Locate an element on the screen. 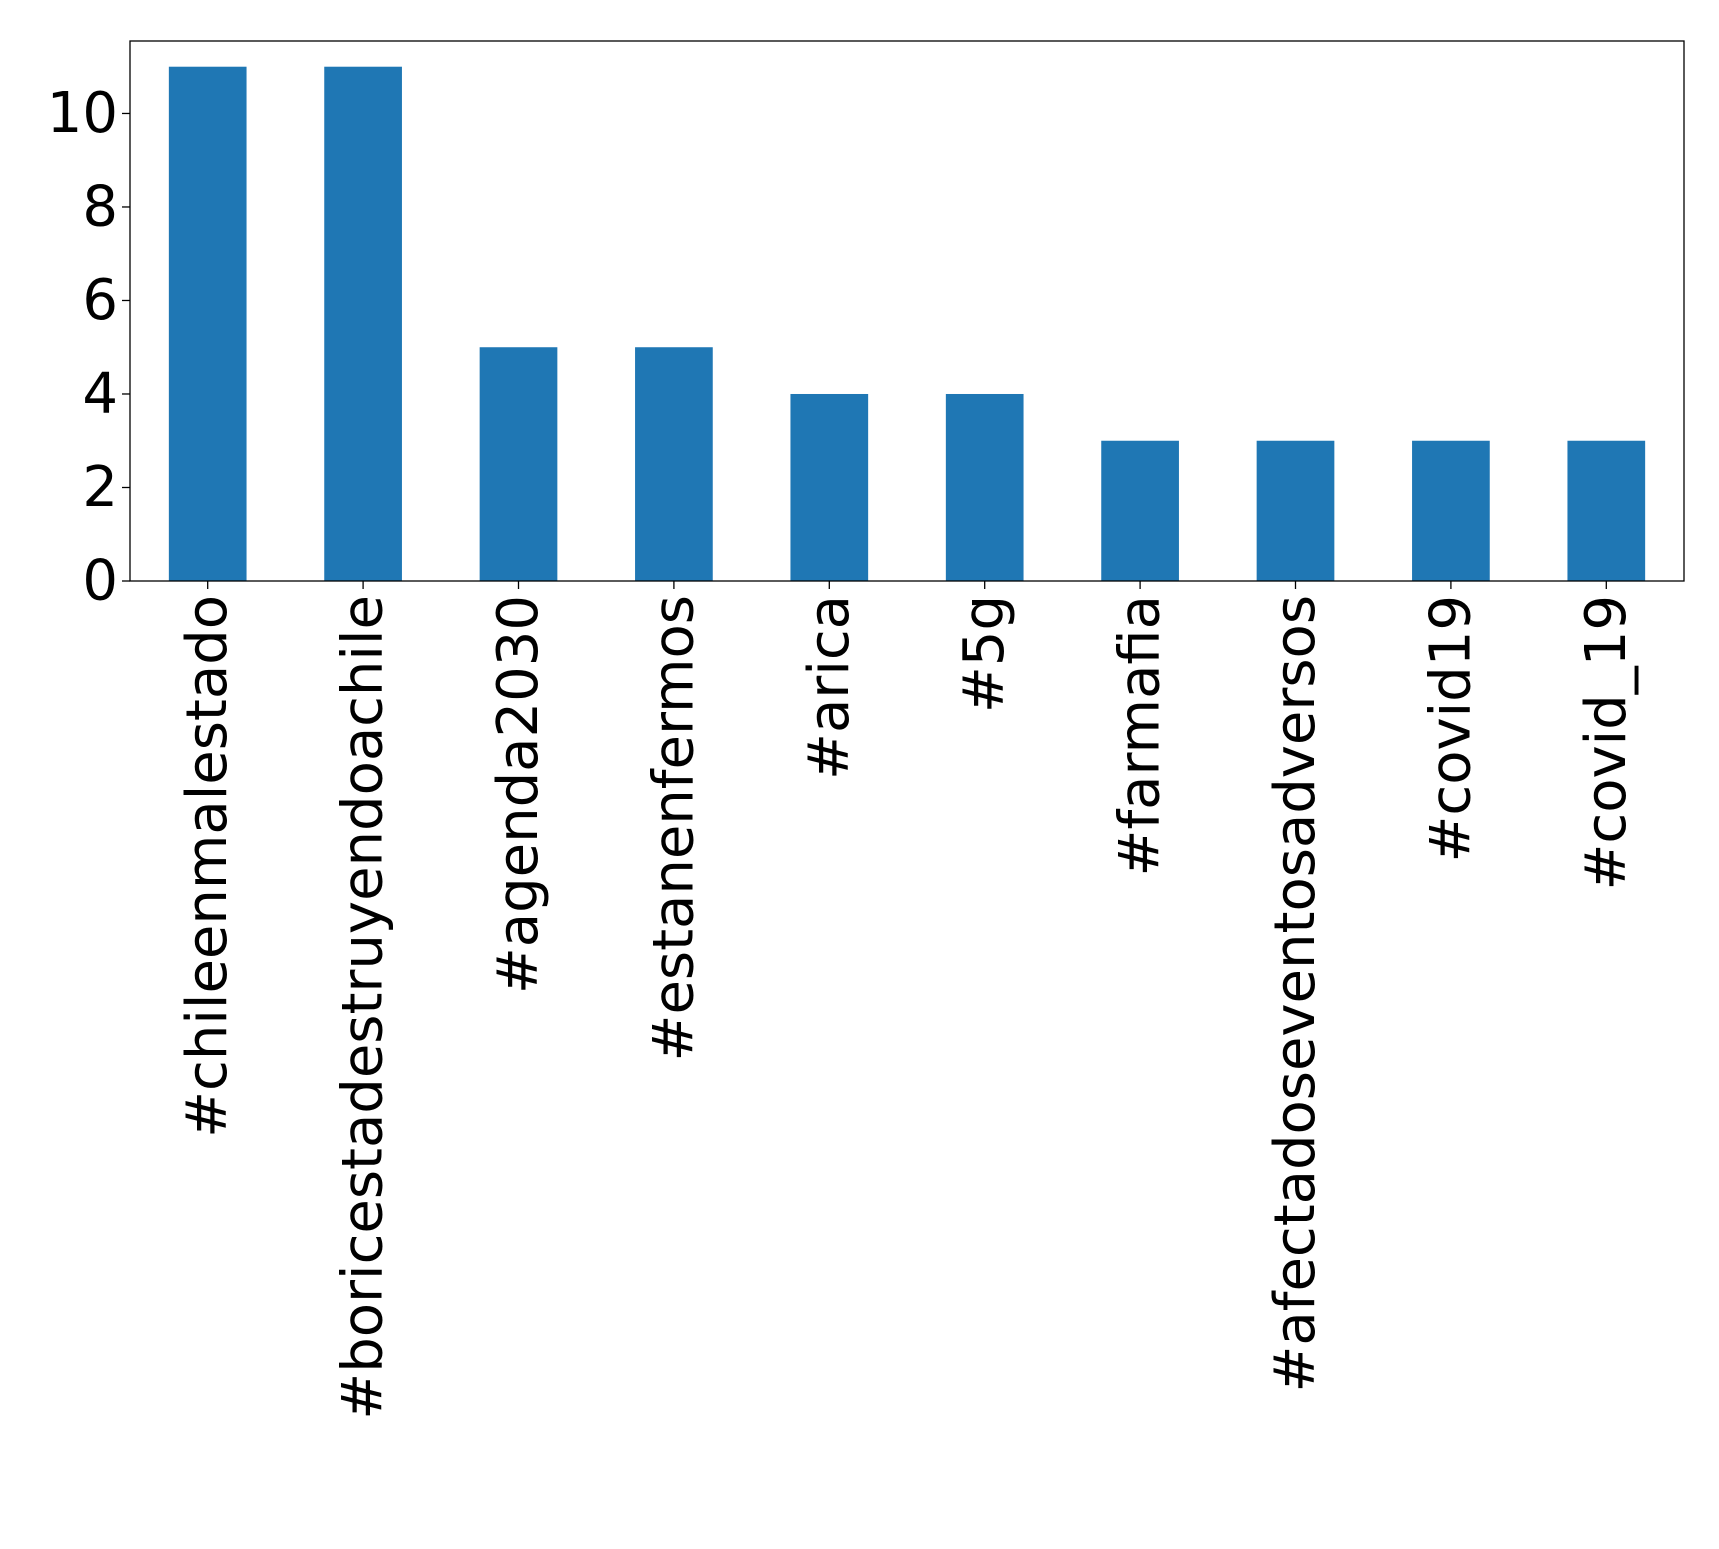 The image size is (1719, 1549). y-tick-label-2: 4 is located at coordinates (100, 393).